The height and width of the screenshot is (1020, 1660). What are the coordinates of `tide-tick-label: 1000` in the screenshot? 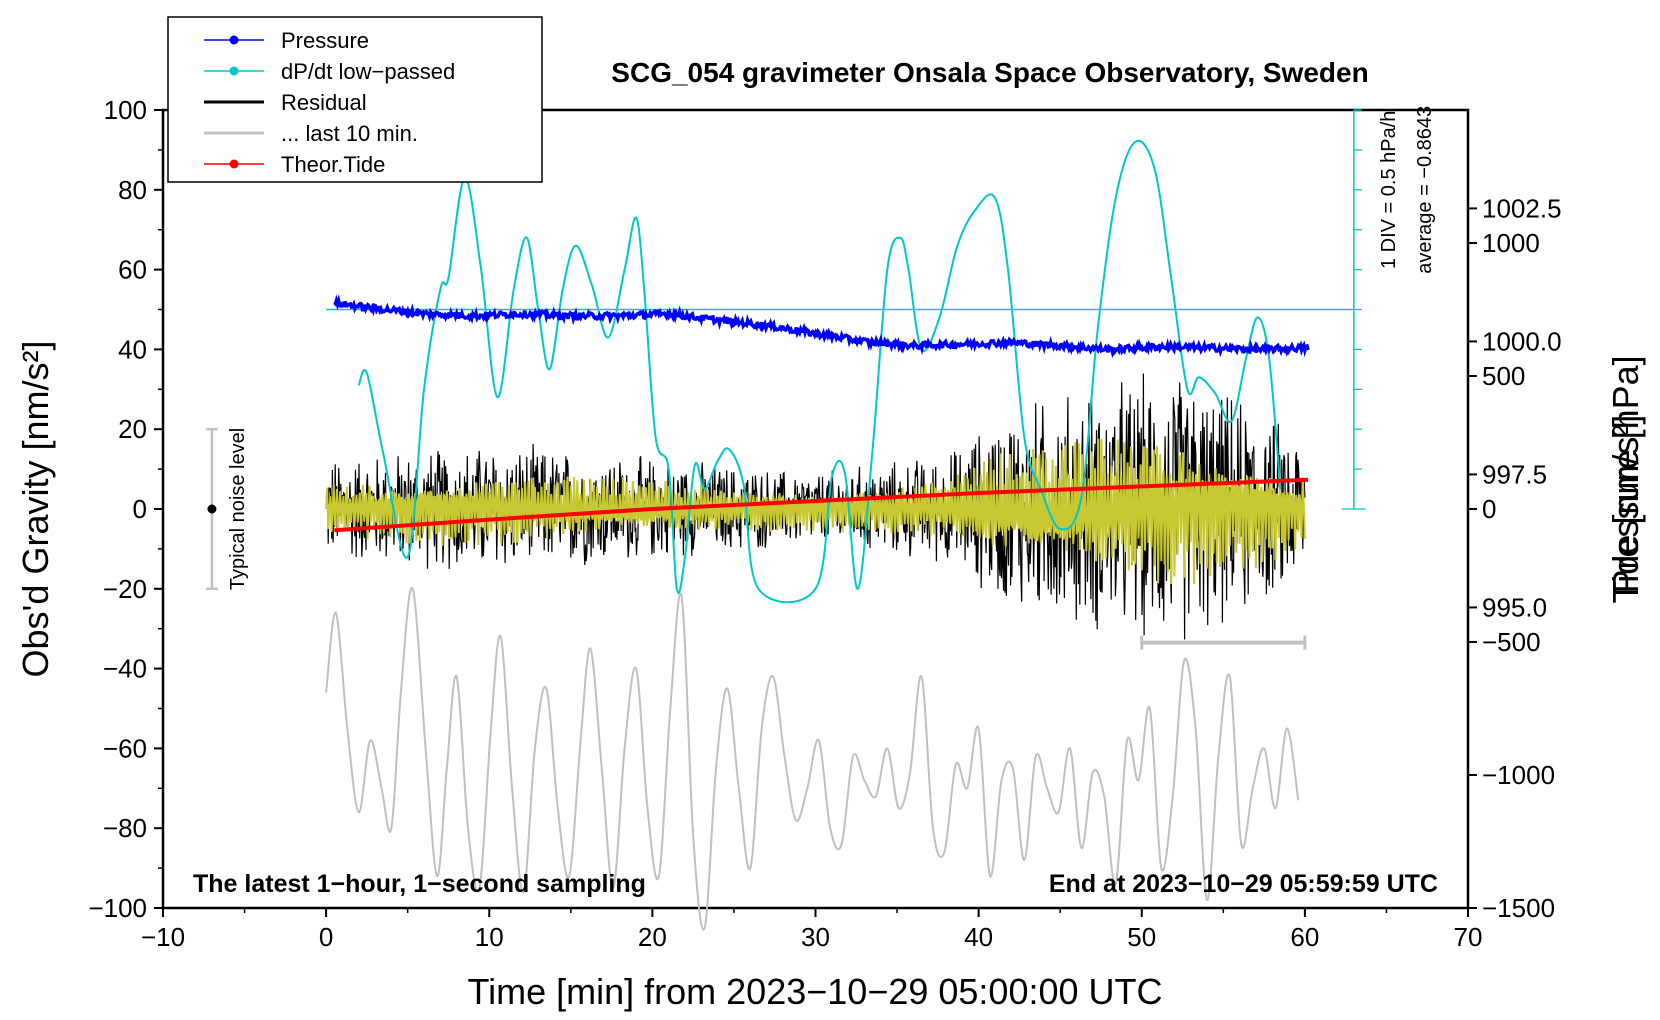 It's located at (1511, 243).